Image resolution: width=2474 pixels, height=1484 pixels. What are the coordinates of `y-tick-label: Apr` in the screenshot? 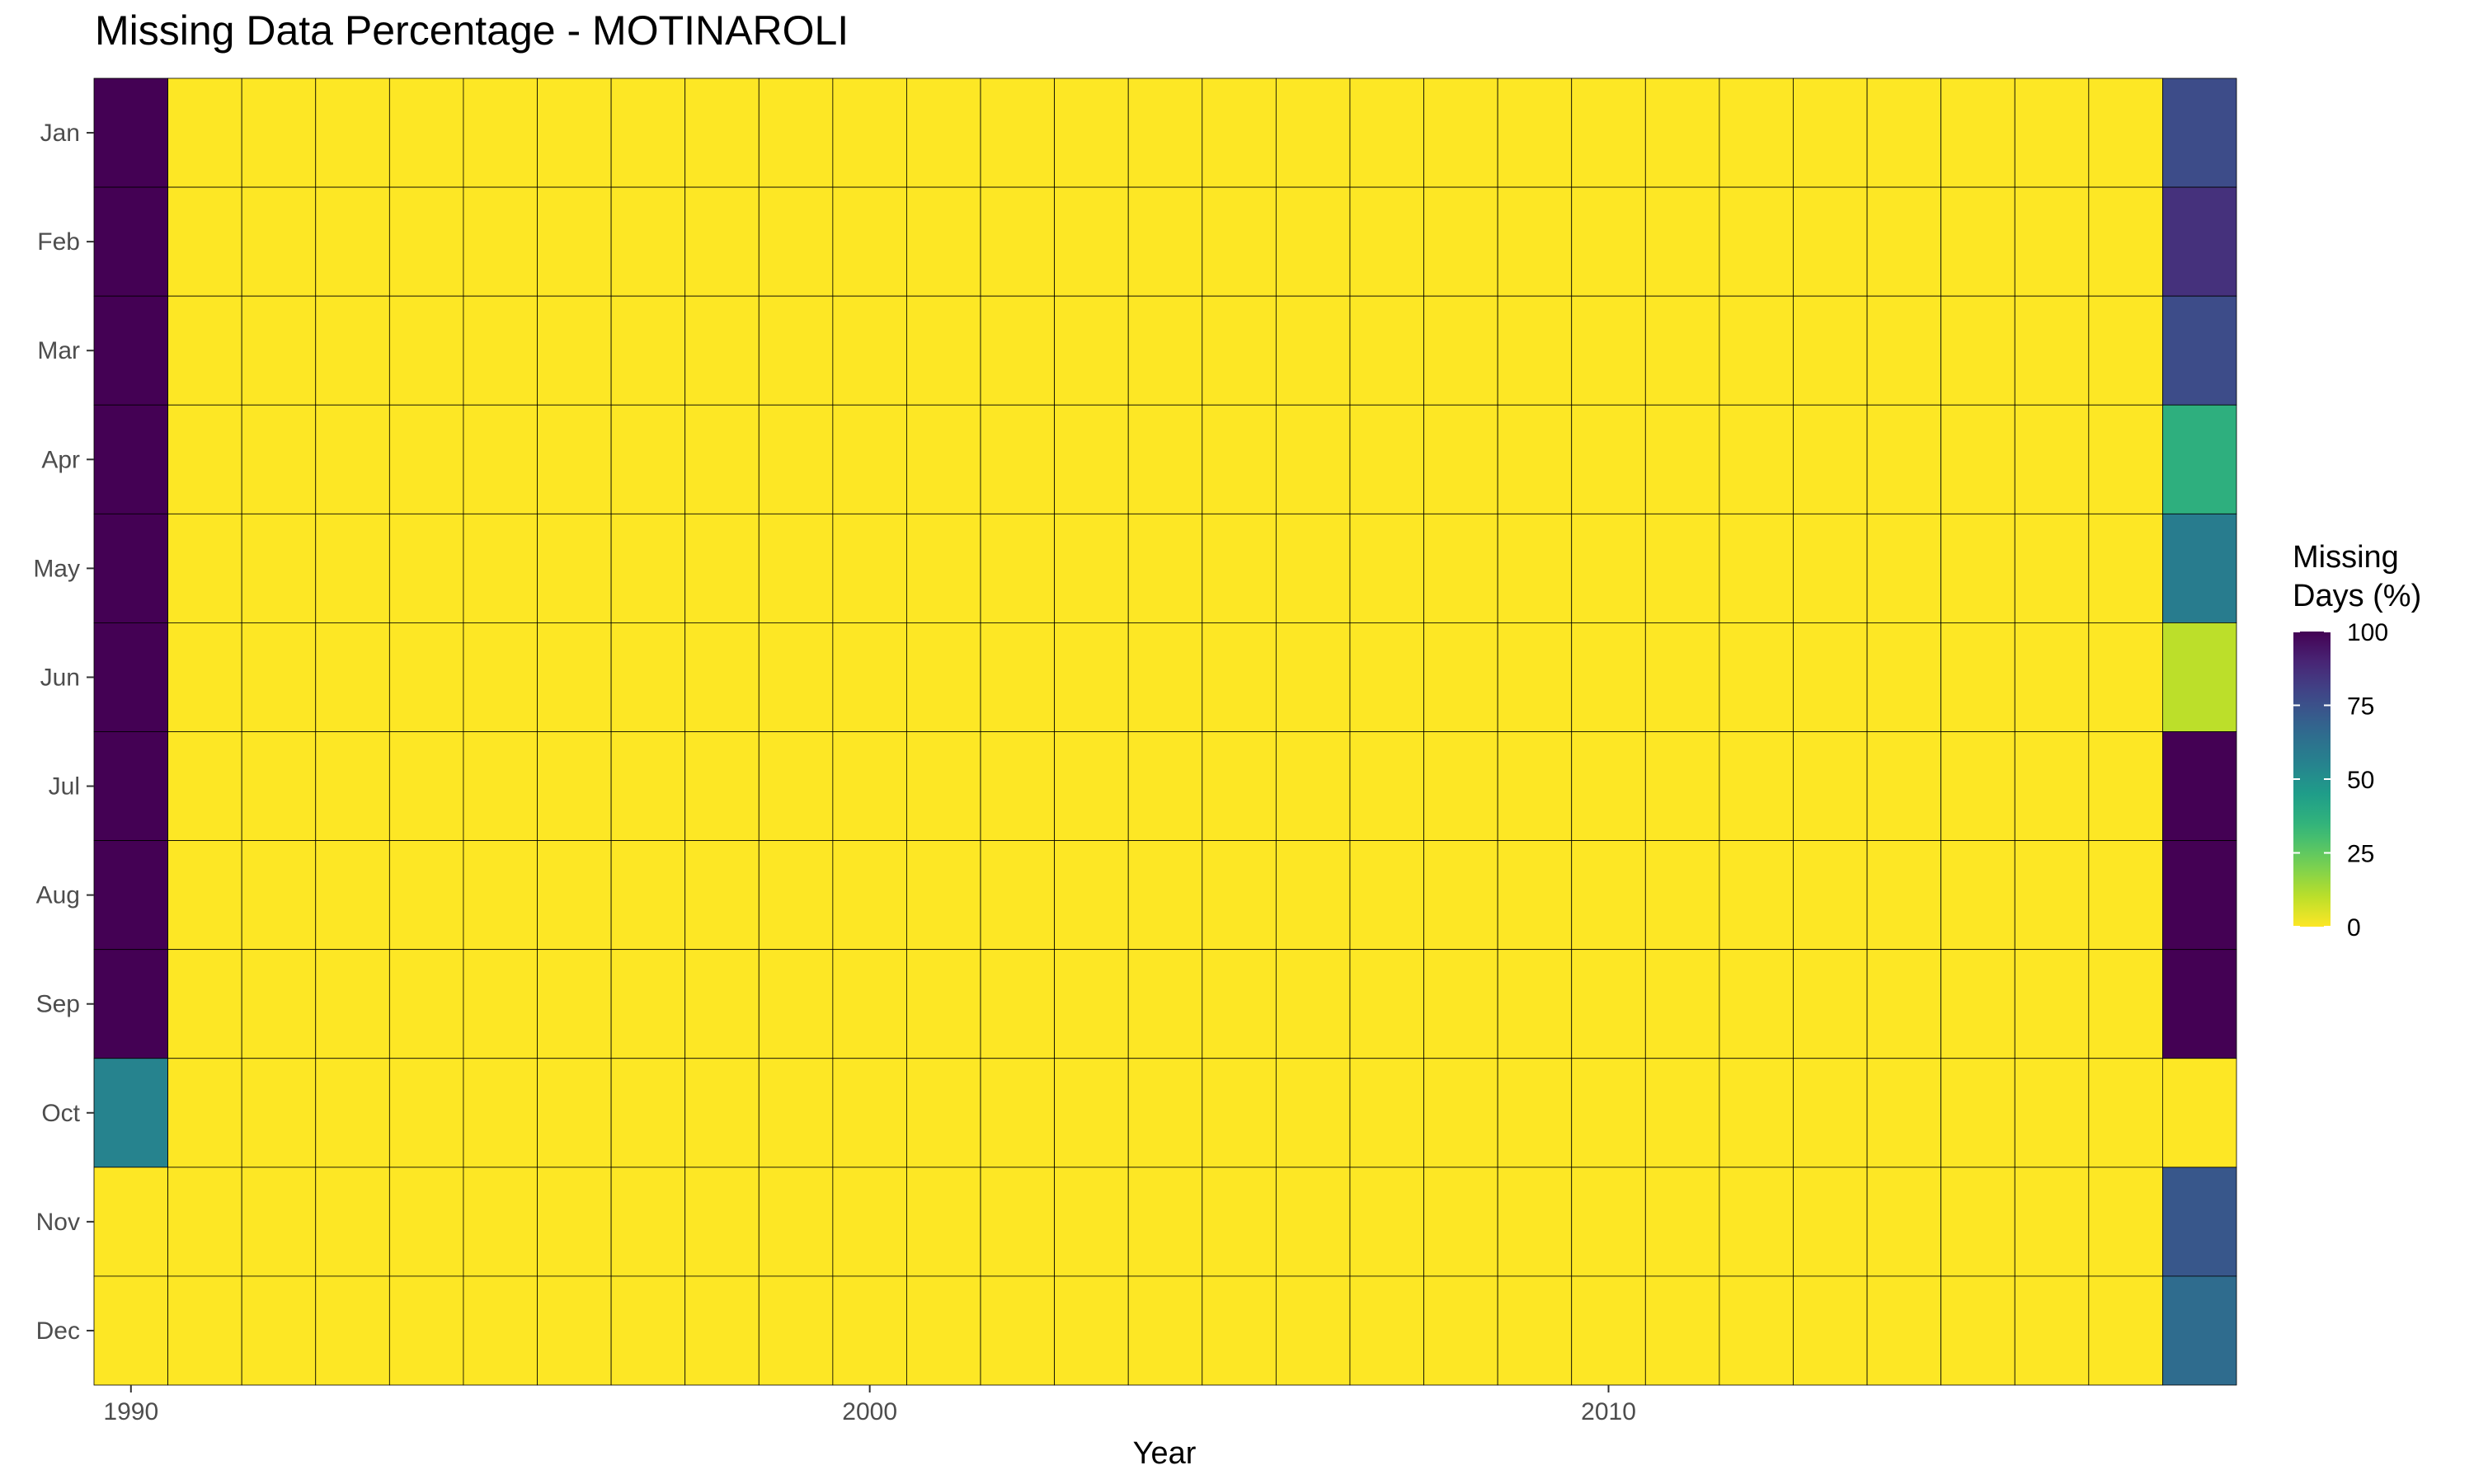 It's located at (60, 459).